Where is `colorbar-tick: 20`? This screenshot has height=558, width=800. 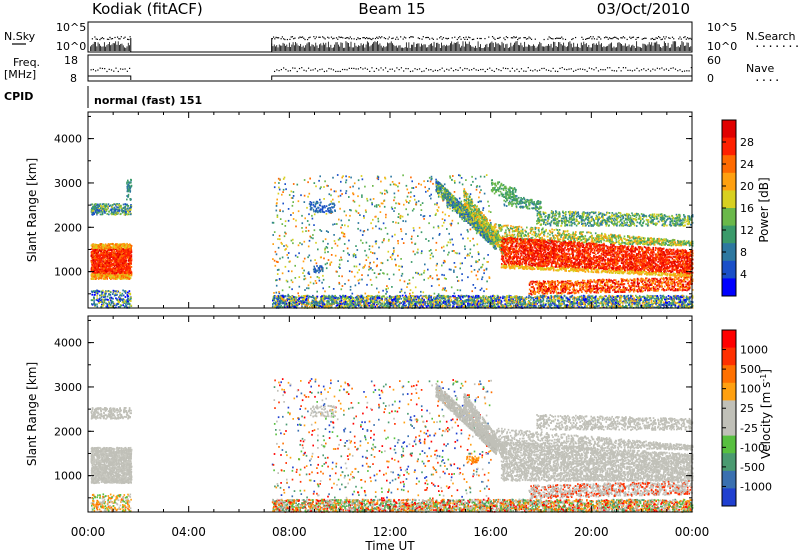 colorbar-tick: 20 is located at coordinates (747, 186).